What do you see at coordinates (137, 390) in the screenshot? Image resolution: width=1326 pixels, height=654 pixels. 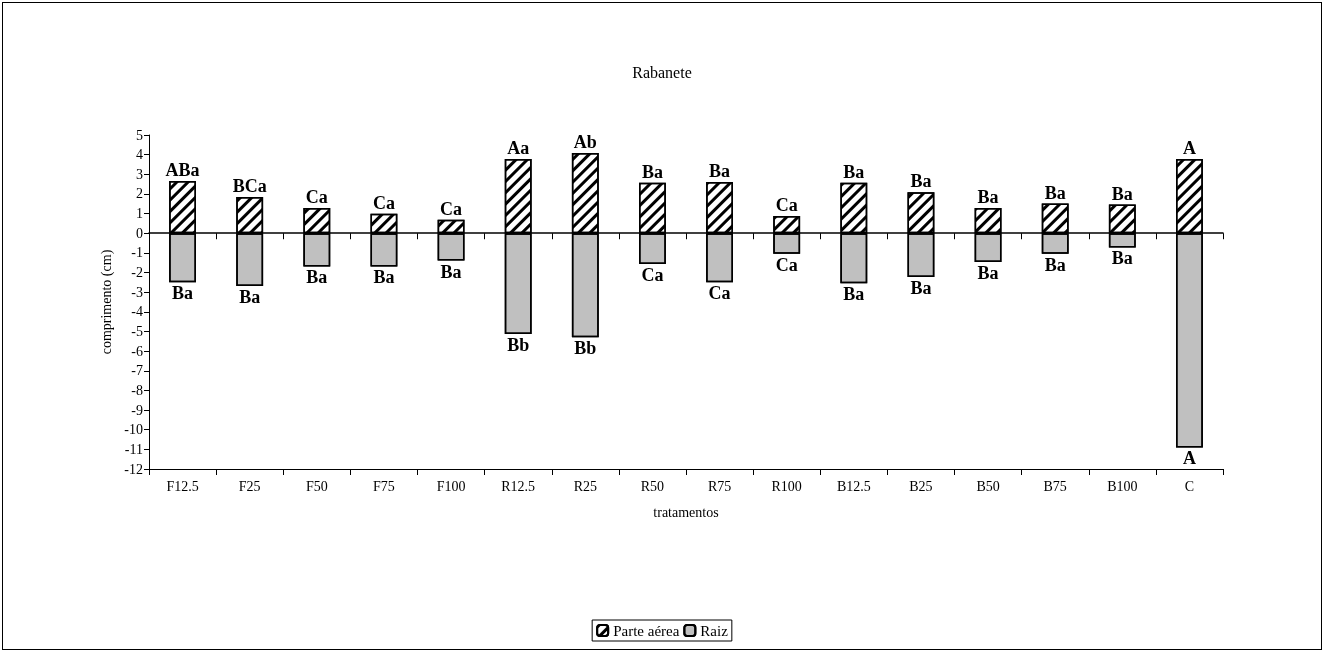 I see `y-tick-label: -8` at bounding box center [137, 390].